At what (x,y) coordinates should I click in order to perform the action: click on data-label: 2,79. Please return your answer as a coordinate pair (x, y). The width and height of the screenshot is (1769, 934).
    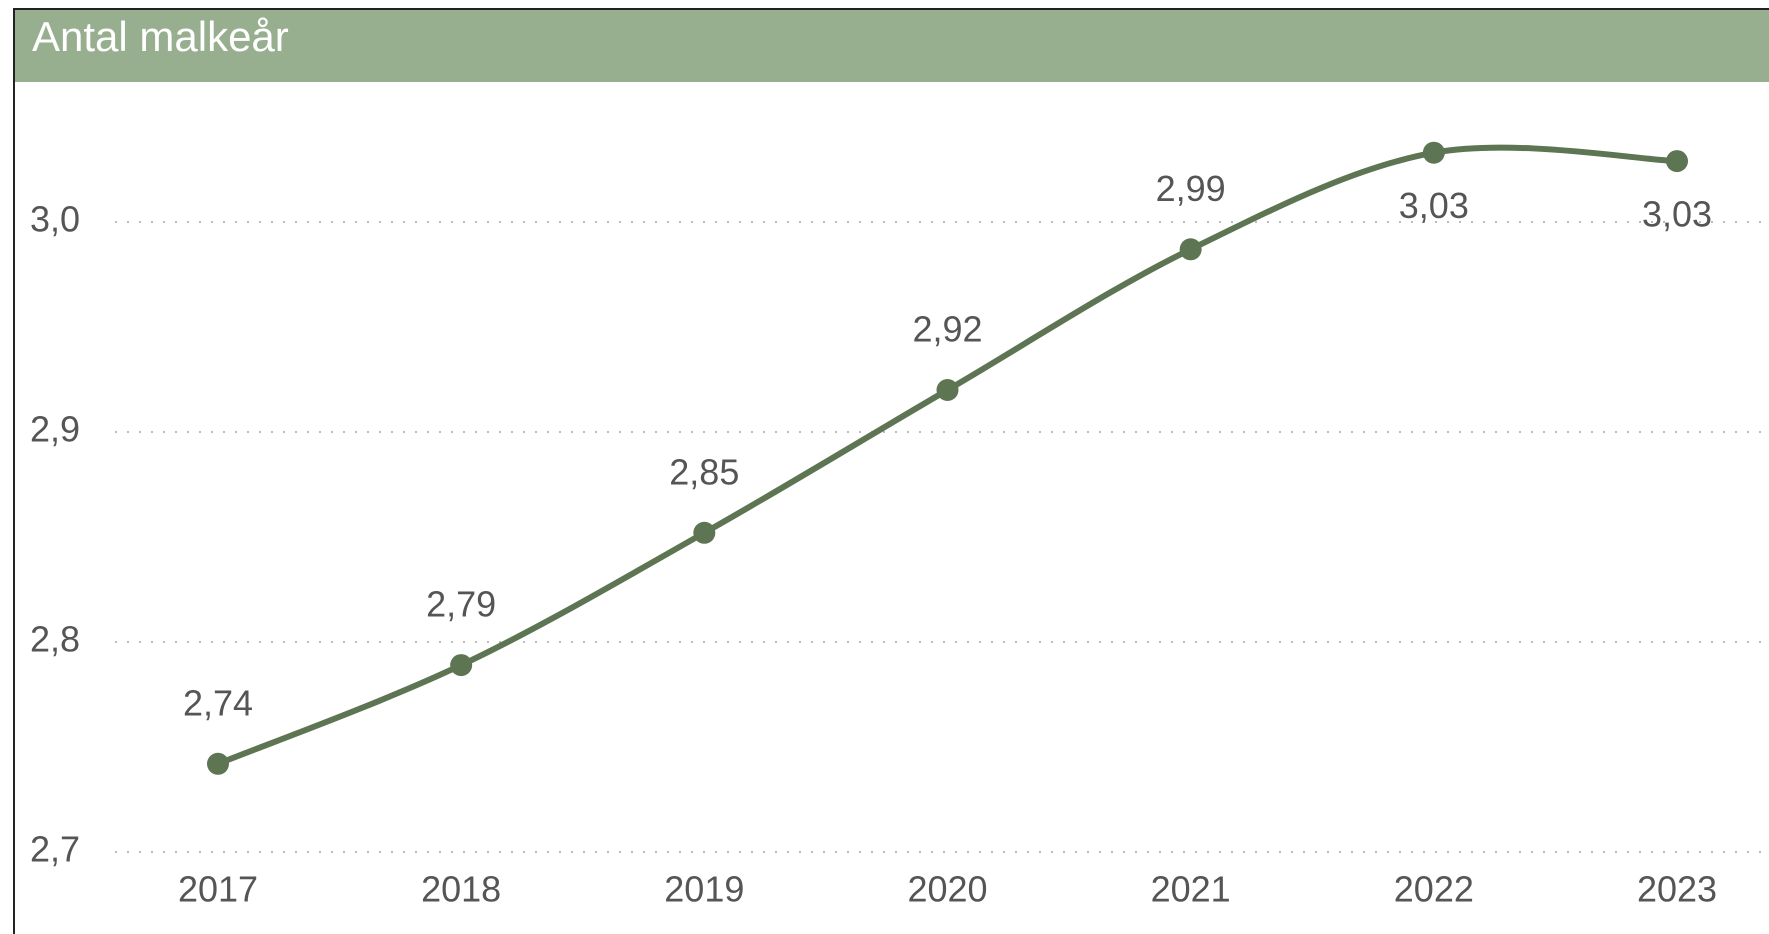
    Looking at the image, I should click on (461, 604).